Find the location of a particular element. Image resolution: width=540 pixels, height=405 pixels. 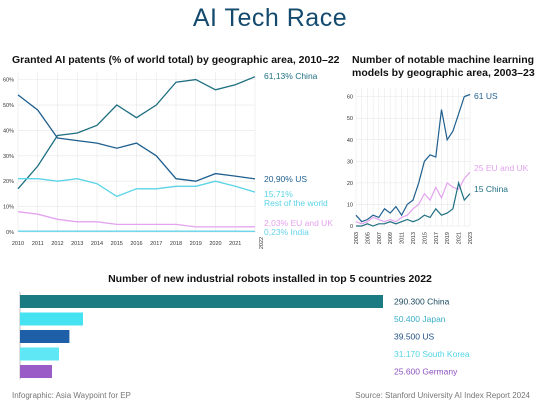

robot-bar-us is located at coordinates (45, 336).